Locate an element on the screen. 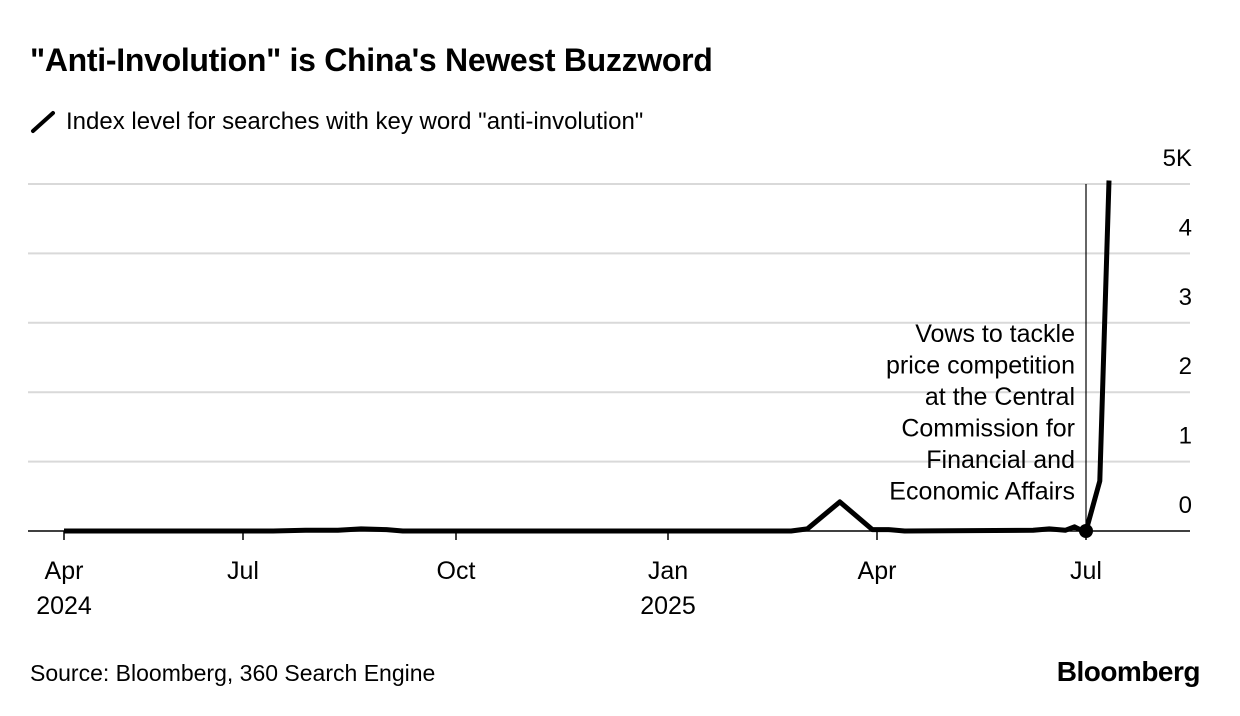 This screenshot has height=716, width=1240. annotation-text: Vows to tackle is located at coordinates (995, 334).